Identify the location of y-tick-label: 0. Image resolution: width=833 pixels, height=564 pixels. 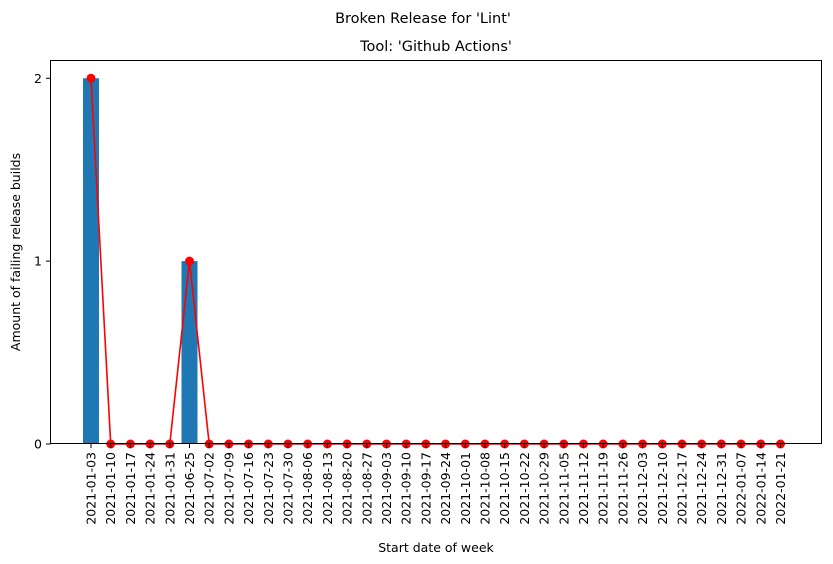
(38, 444).